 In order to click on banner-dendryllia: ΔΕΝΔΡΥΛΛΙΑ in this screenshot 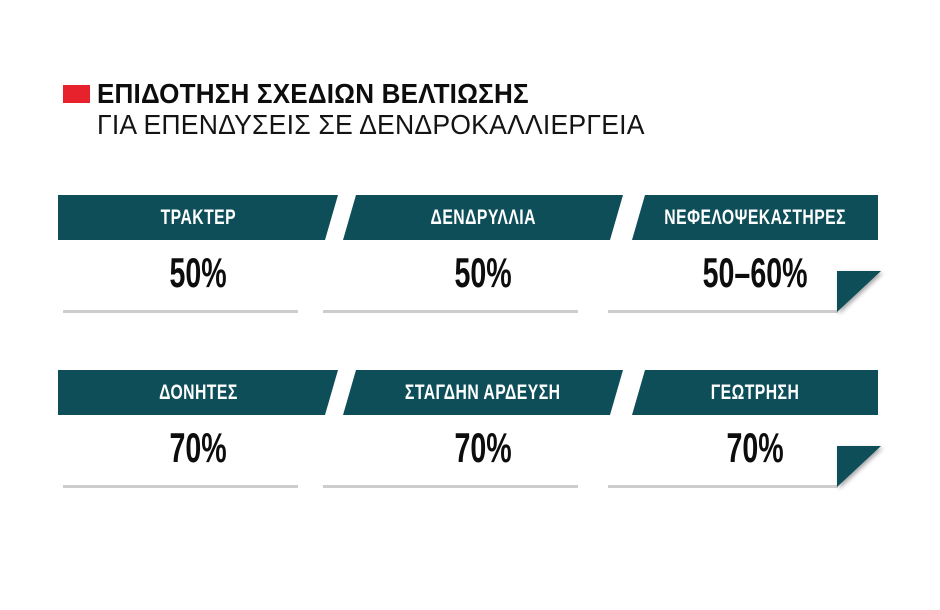, I will do `click(483, 217)`.